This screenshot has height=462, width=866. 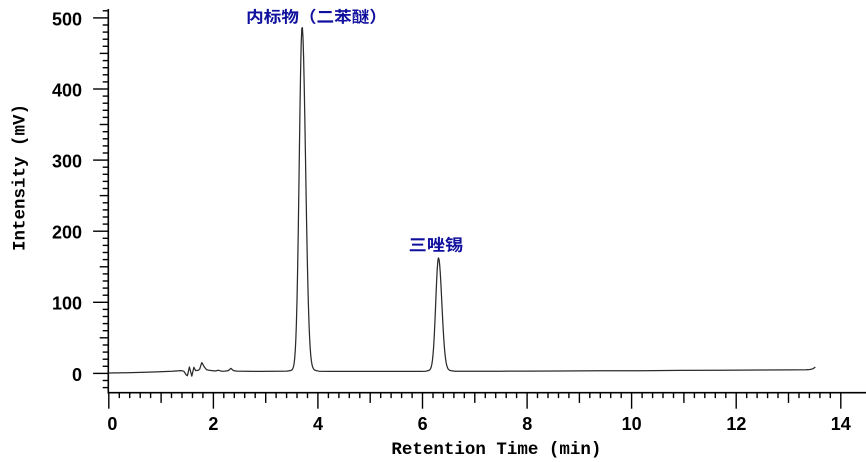 I want to click on svg-text: 500, so click(x=67, y=19).